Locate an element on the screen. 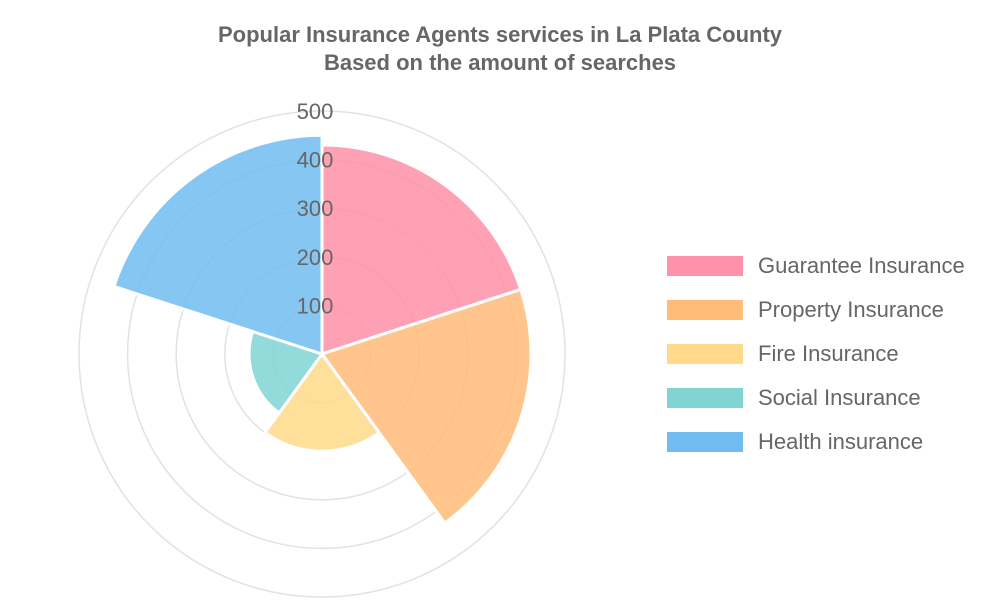 This screenshot has height=600, width=1000. legend-item: Guarantee Insurance is located at coordinates (816, 266).